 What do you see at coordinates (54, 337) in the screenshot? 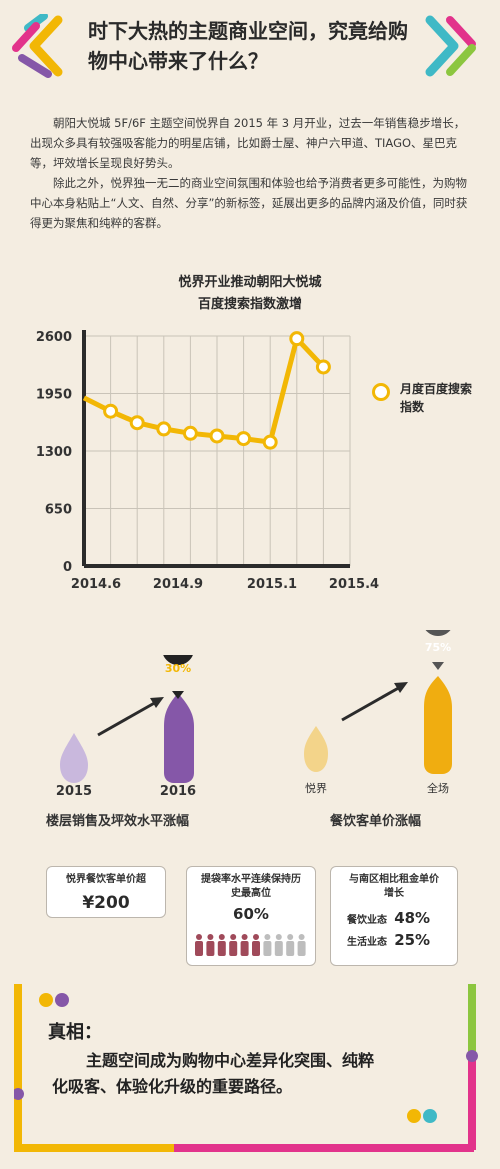
I see `y-tick-label: 2600` at bounding box center [54, 337].